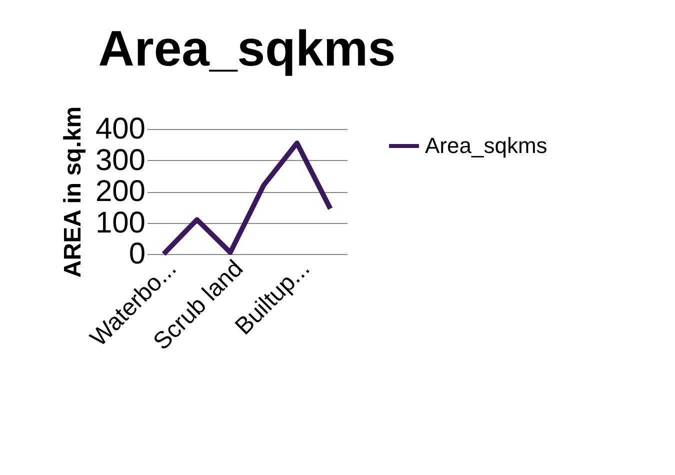  I want to click on y-tick-label: 300, so click(120, 160).